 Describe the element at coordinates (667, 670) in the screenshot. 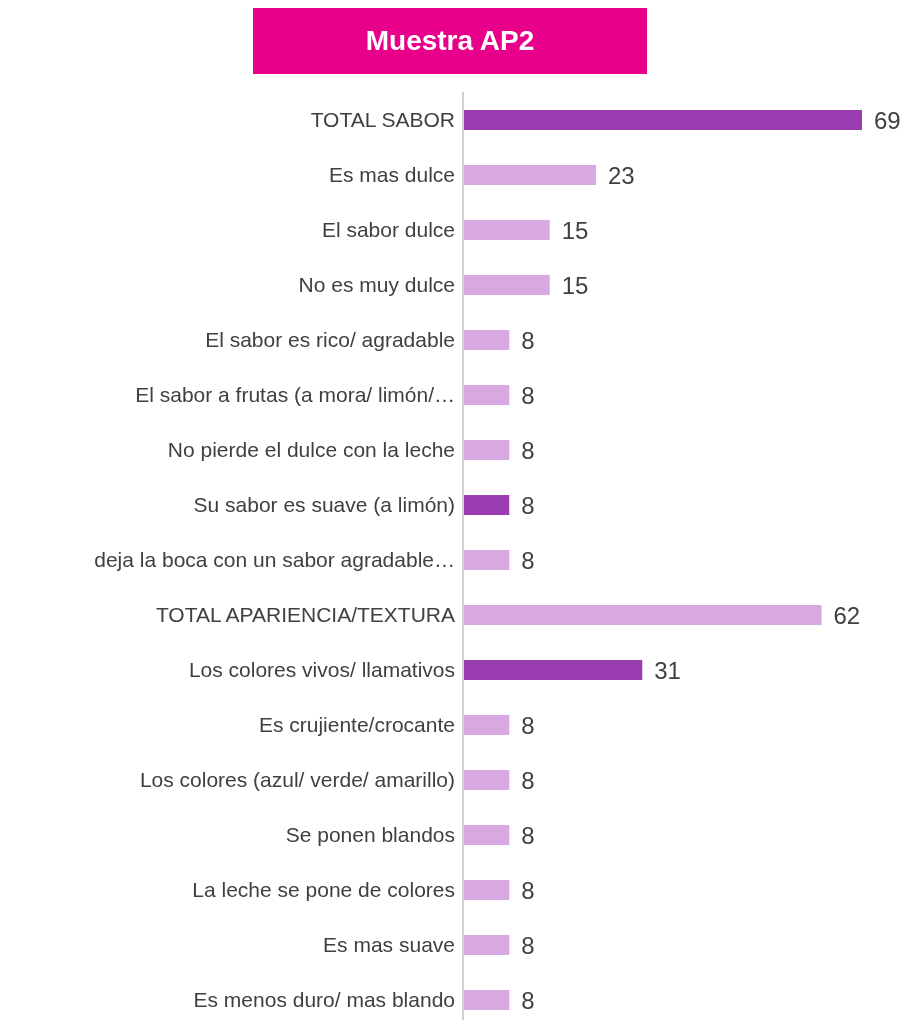

I see `data-label: 31` at that location.